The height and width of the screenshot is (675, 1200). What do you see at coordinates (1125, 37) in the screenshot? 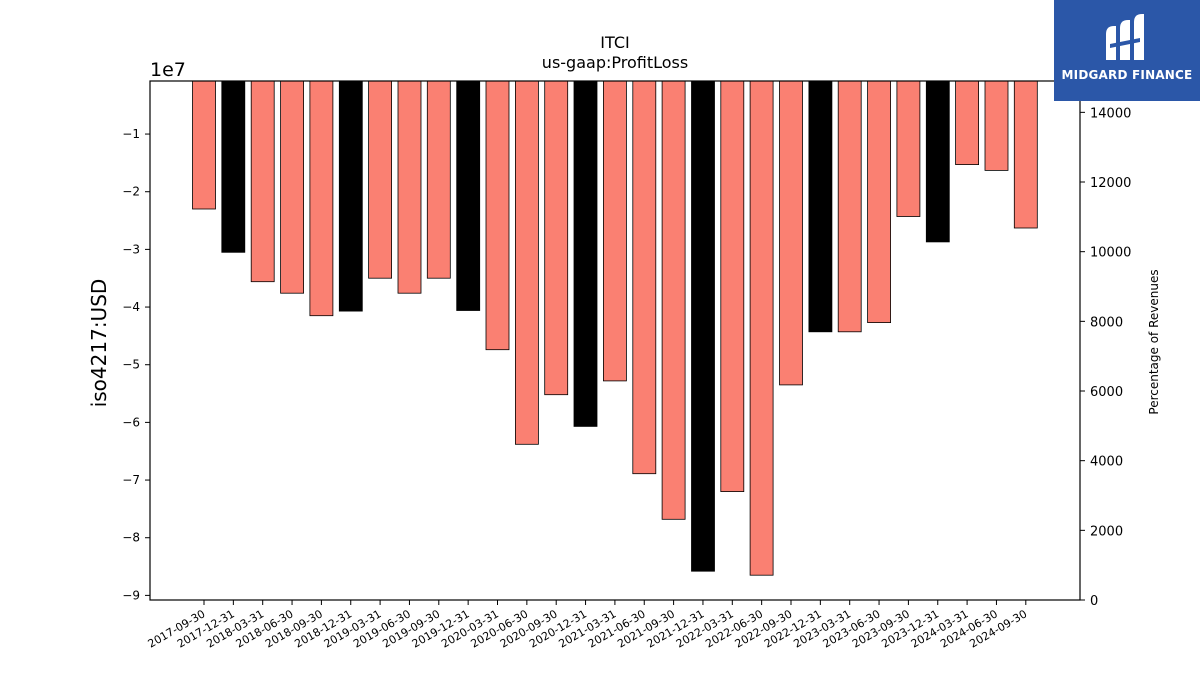
I see `logo-mark-icon` at bounding box center [1125, 37].